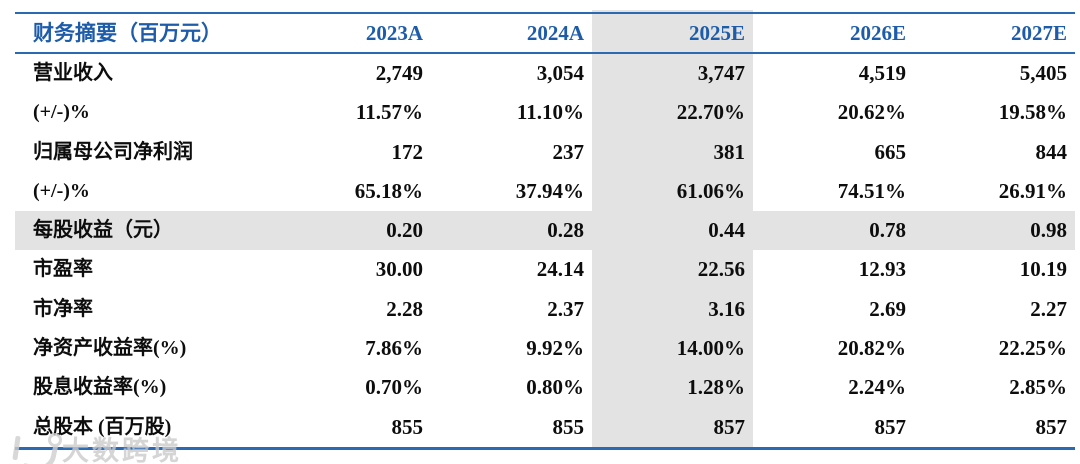 The width and height of the screenshot is (1080, 464). I want to click on table-row: (+/-)% 65.18% 37.94% 61.06% 74.51% 26.91%, so click(545, 191).